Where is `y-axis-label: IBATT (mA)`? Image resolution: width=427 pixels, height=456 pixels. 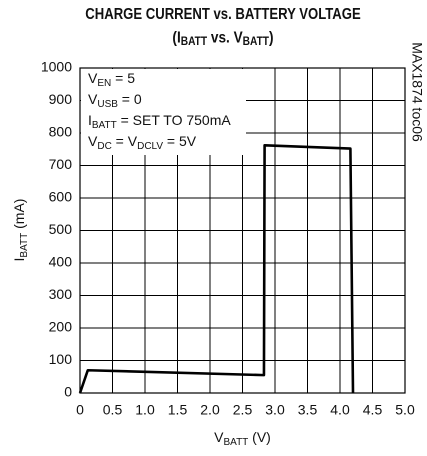 y-axis-label: IBATT (mA) is located at coordinates (20, 230).